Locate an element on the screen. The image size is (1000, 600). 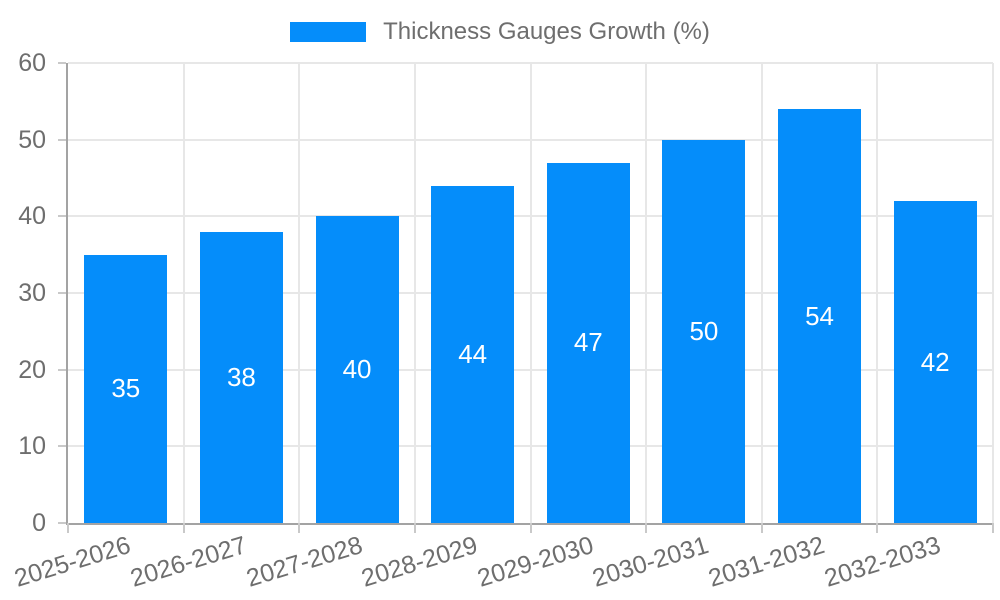
x-axis-tick-label: 2026-2027 is located at coordinates (188, 562).